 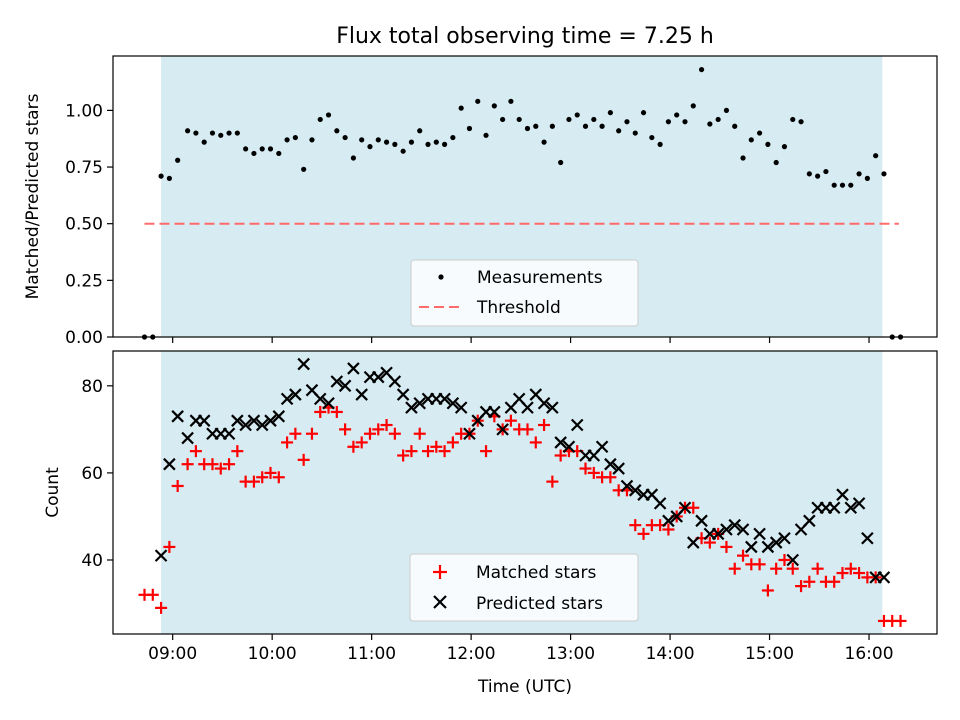 I want to click on x-tick-label: 11:00, so click(x=371, y=654).